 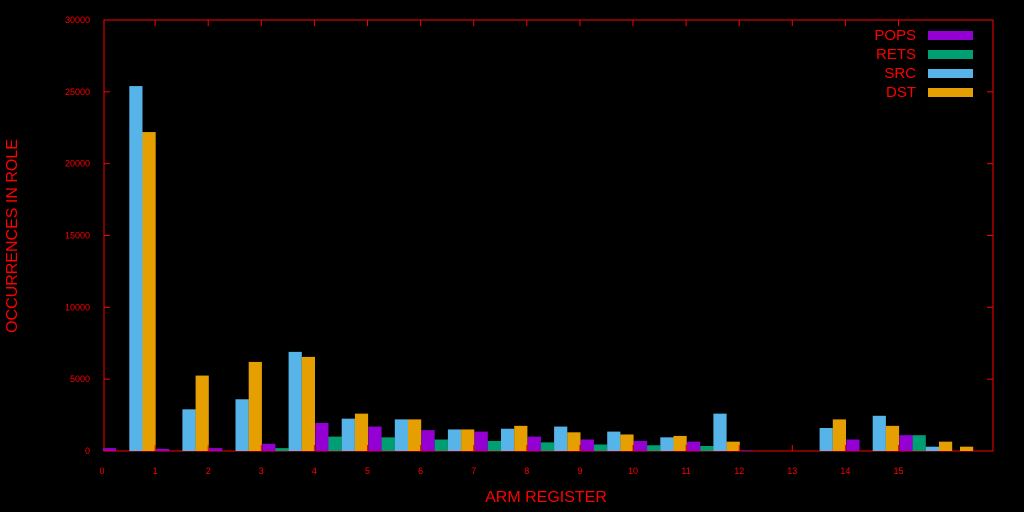 I want to click on legend-label-pops: POPS, so click(x=895, y=35).